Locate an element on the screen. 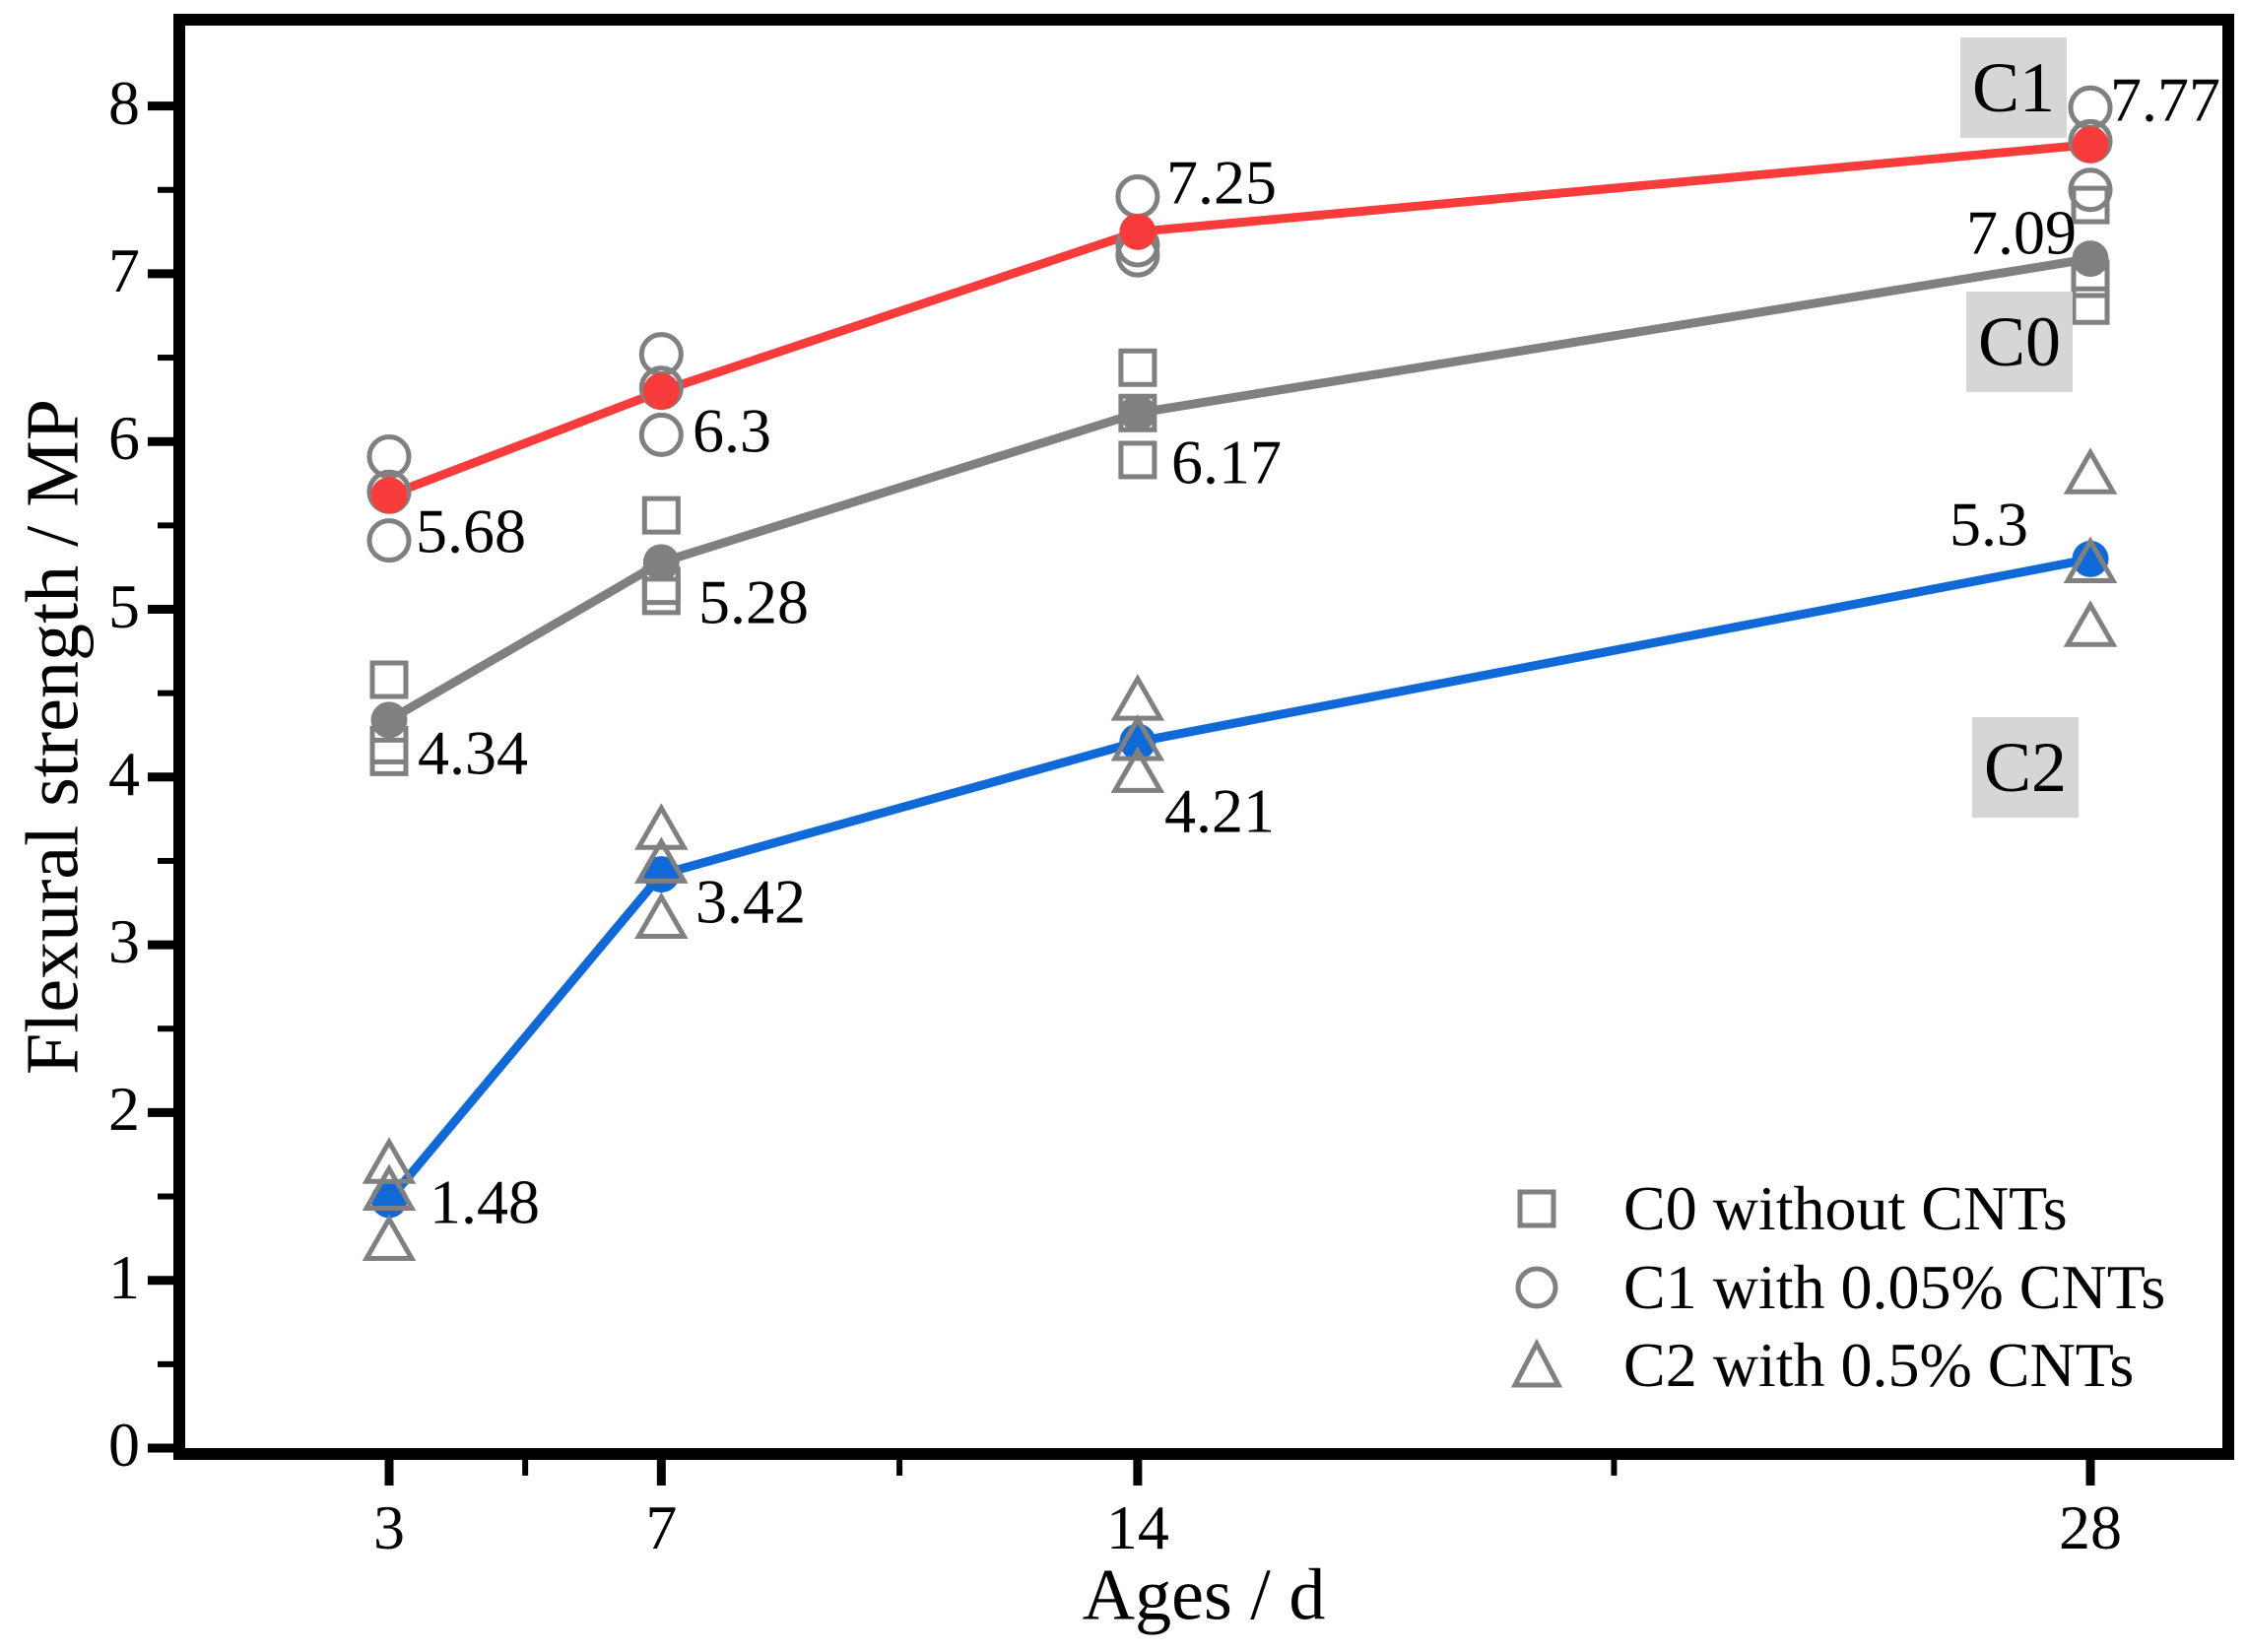  triangle-icon is located at coordinates (1537, 1363).